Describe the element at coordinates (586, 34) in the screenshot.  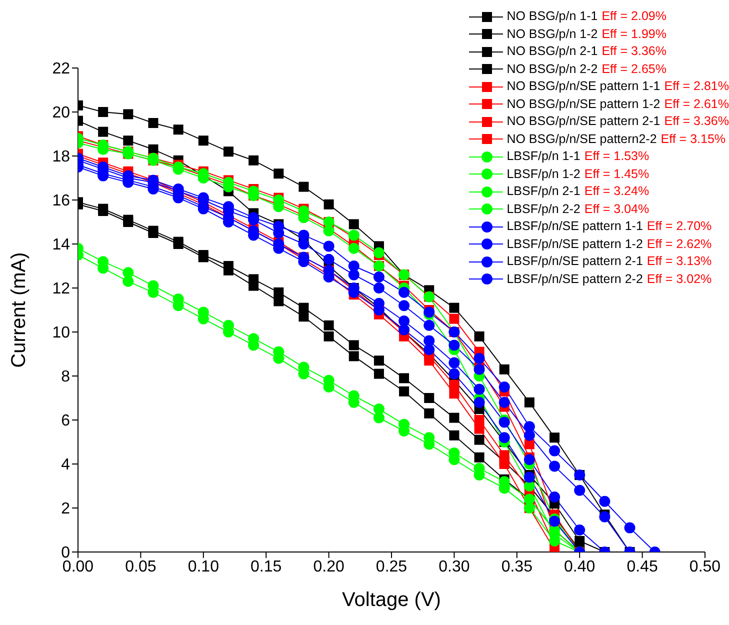
I see `legend-label: NO BSG/p/n 1-2 Eff = 1.99%` at that location.